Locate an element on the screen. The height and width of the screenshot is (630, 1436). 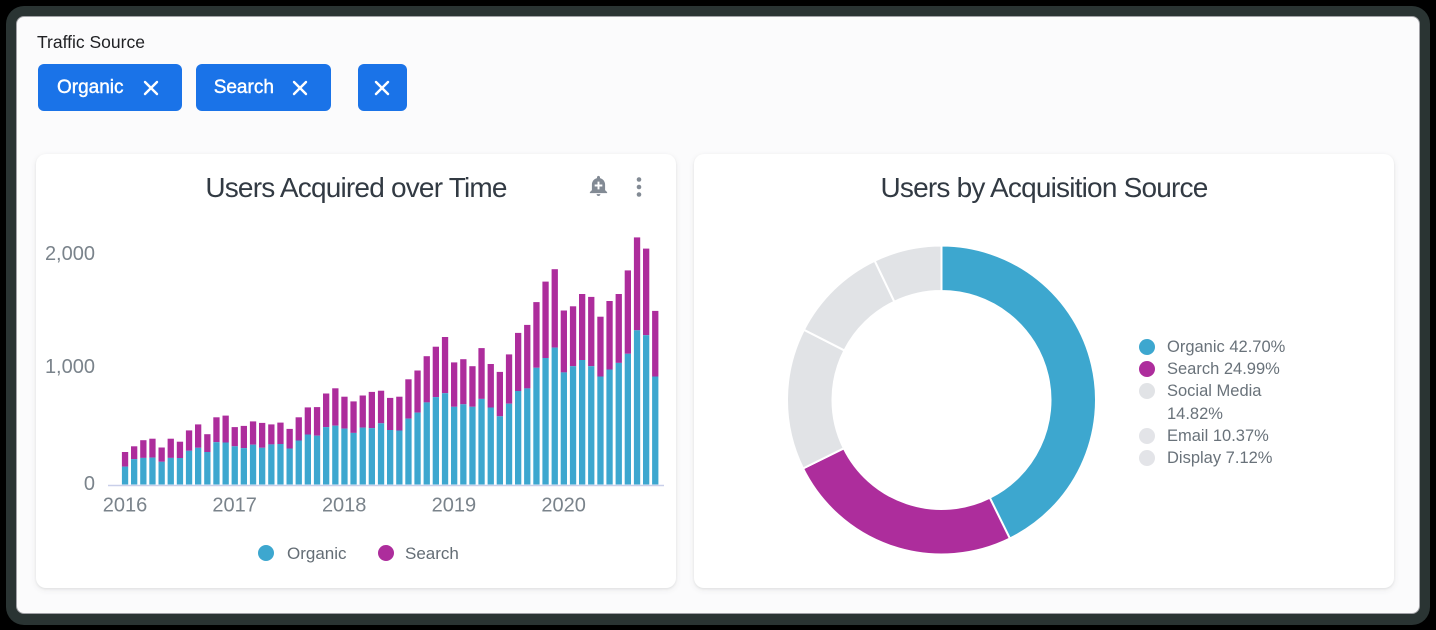
svg-text: 2018 is located at coordinates (344, 506).